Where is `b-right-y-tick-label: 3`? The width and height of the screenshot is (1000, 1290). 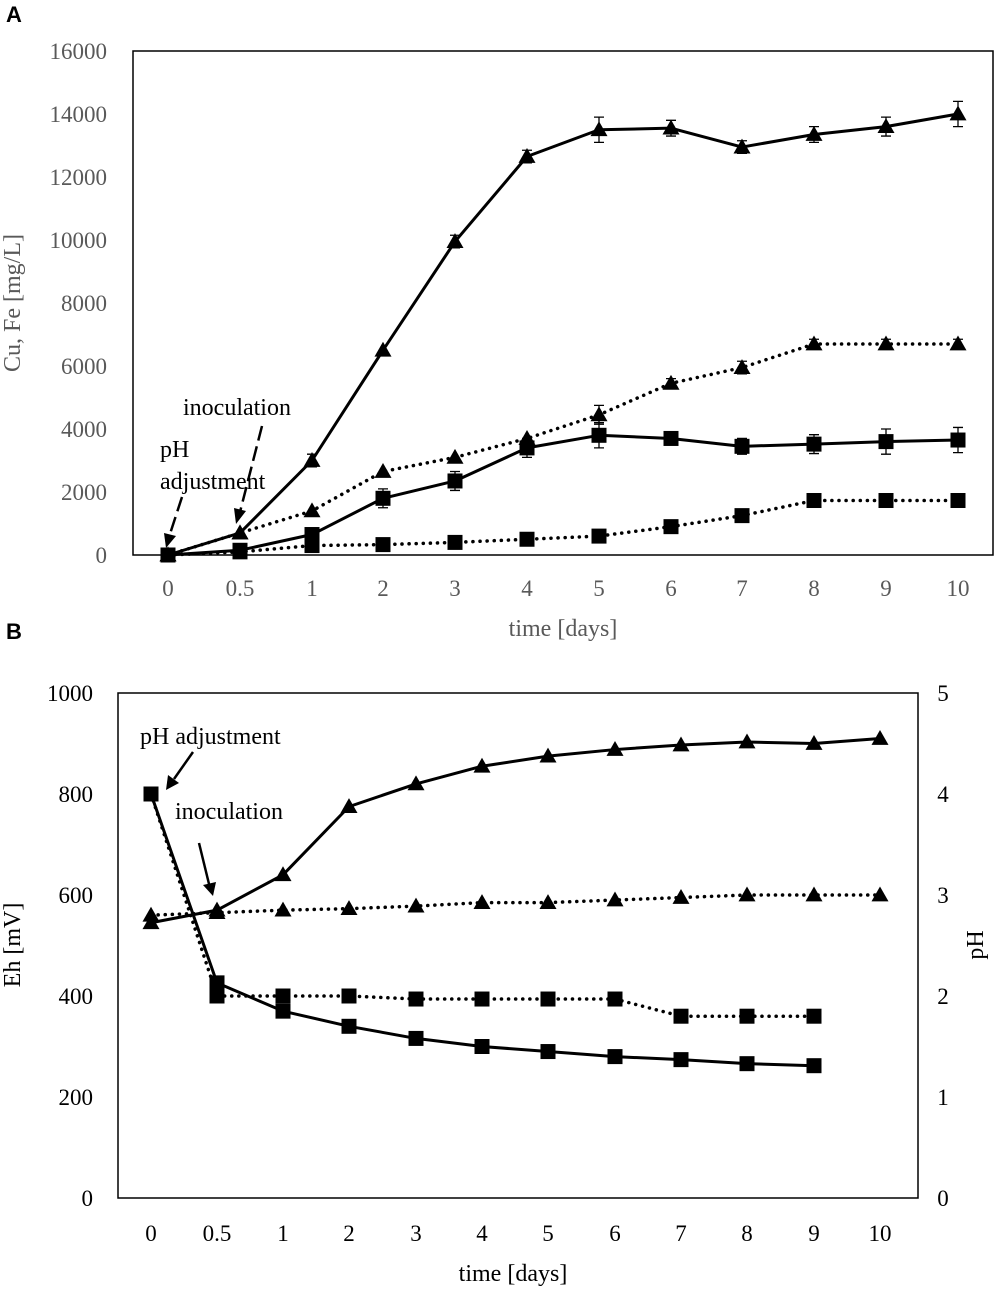 b-right-y-tick-label: 3 is located at coordinates (943, 895).